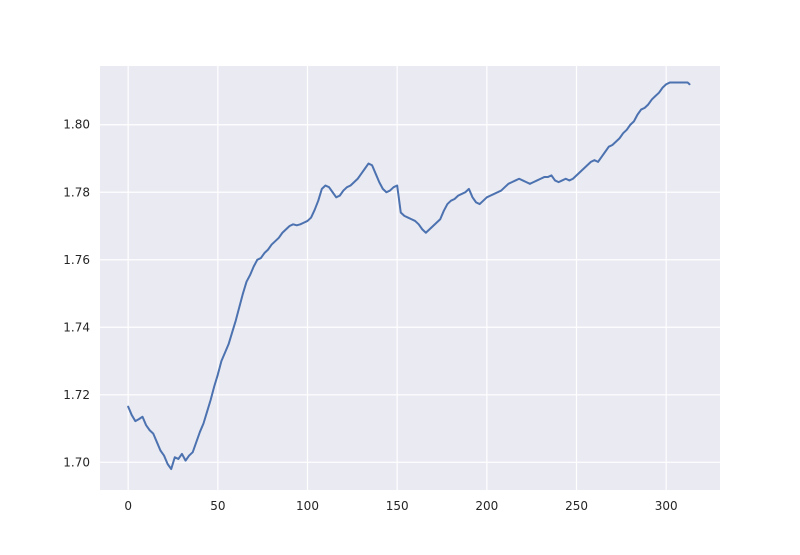 The height and width of the screenshot is (555, 800). What do you see at coordinates (76, 462) in the screenshot?
I see `y-tick-label: 1.70` at bounding box center [76, 462].